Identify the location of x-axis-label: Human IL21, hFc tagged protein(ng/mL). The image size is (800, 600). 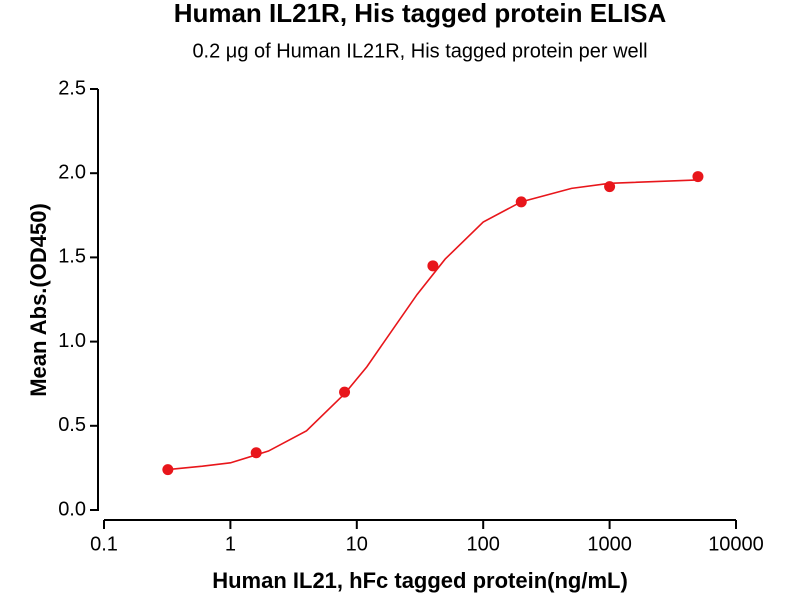
(420, 580).